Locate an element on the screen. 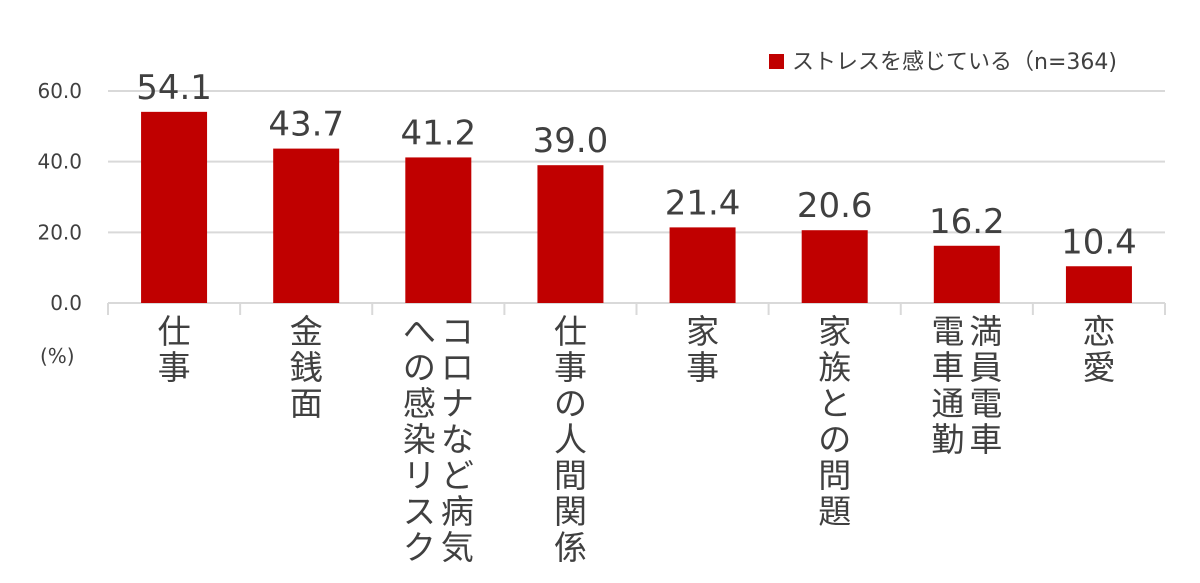 This screenshot has width=1200, height=583. category-label: 家族との問題 is located at coordinates (834, 421).